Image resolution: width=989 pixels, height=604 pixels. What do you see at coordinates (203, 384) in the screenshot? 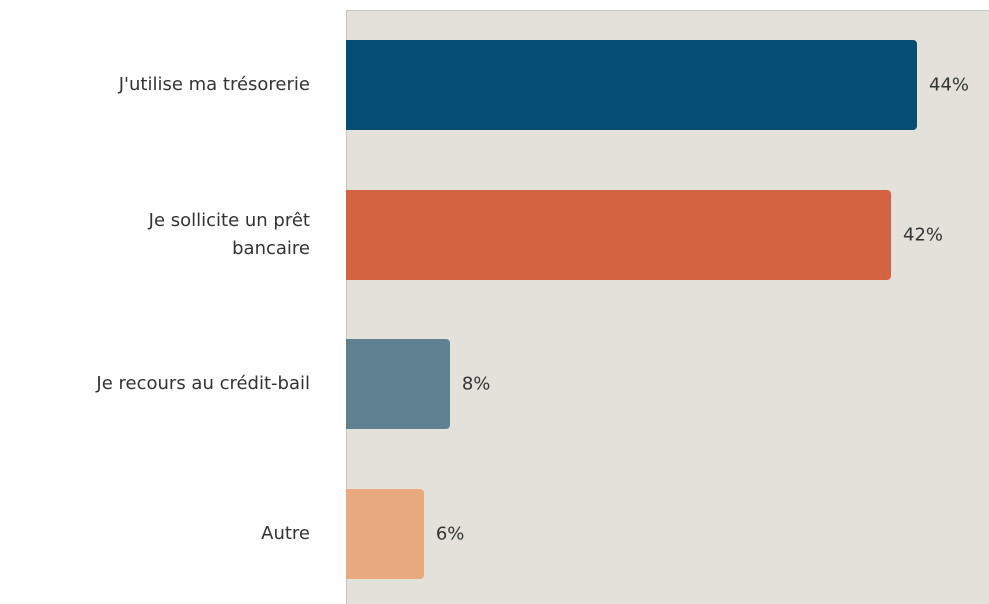
I see `category-label: Je recours au crédit-bail` at bounding box center [203, 384].